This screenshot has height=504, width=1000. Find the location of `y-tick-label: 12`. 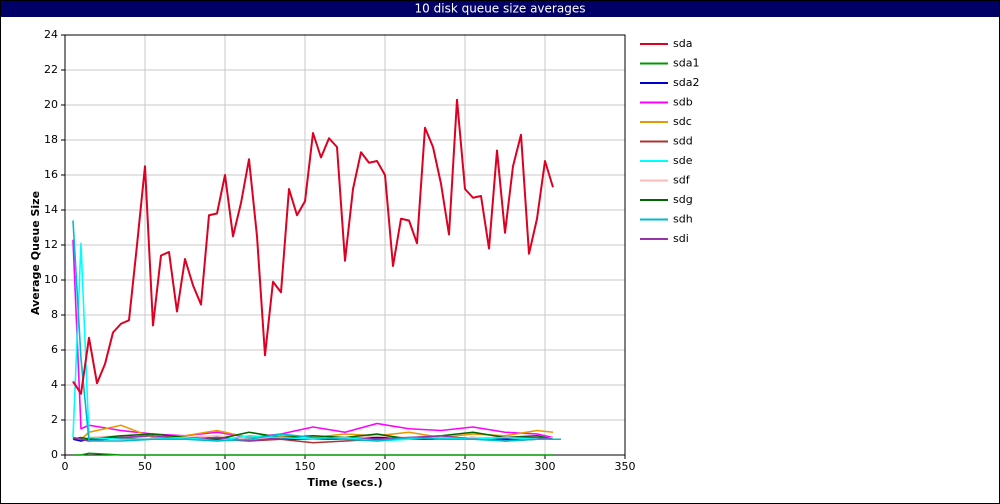

y-tick-label: 12 is located at coordinates (51, 244).